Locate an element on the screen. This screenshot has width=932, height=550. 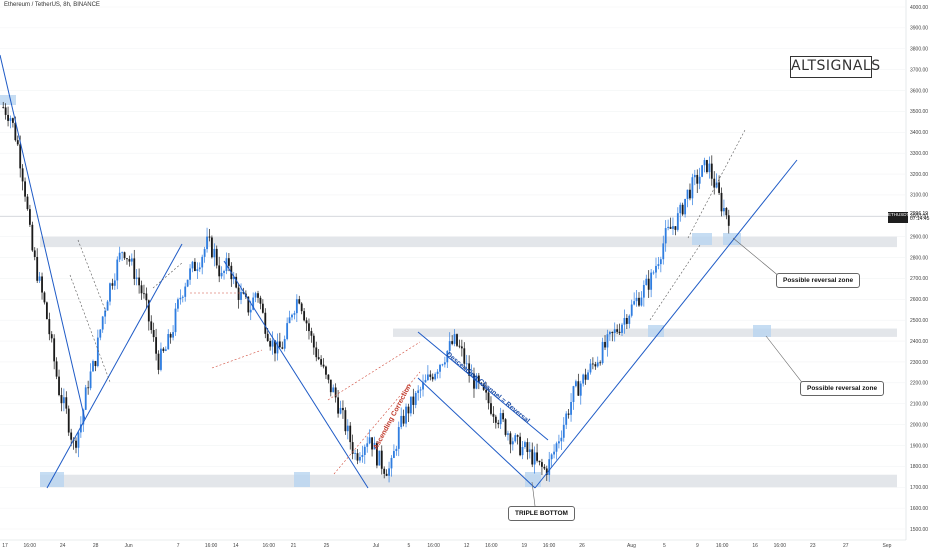
y-tick-label: 3200.00 is located at coordinates (919, 175).